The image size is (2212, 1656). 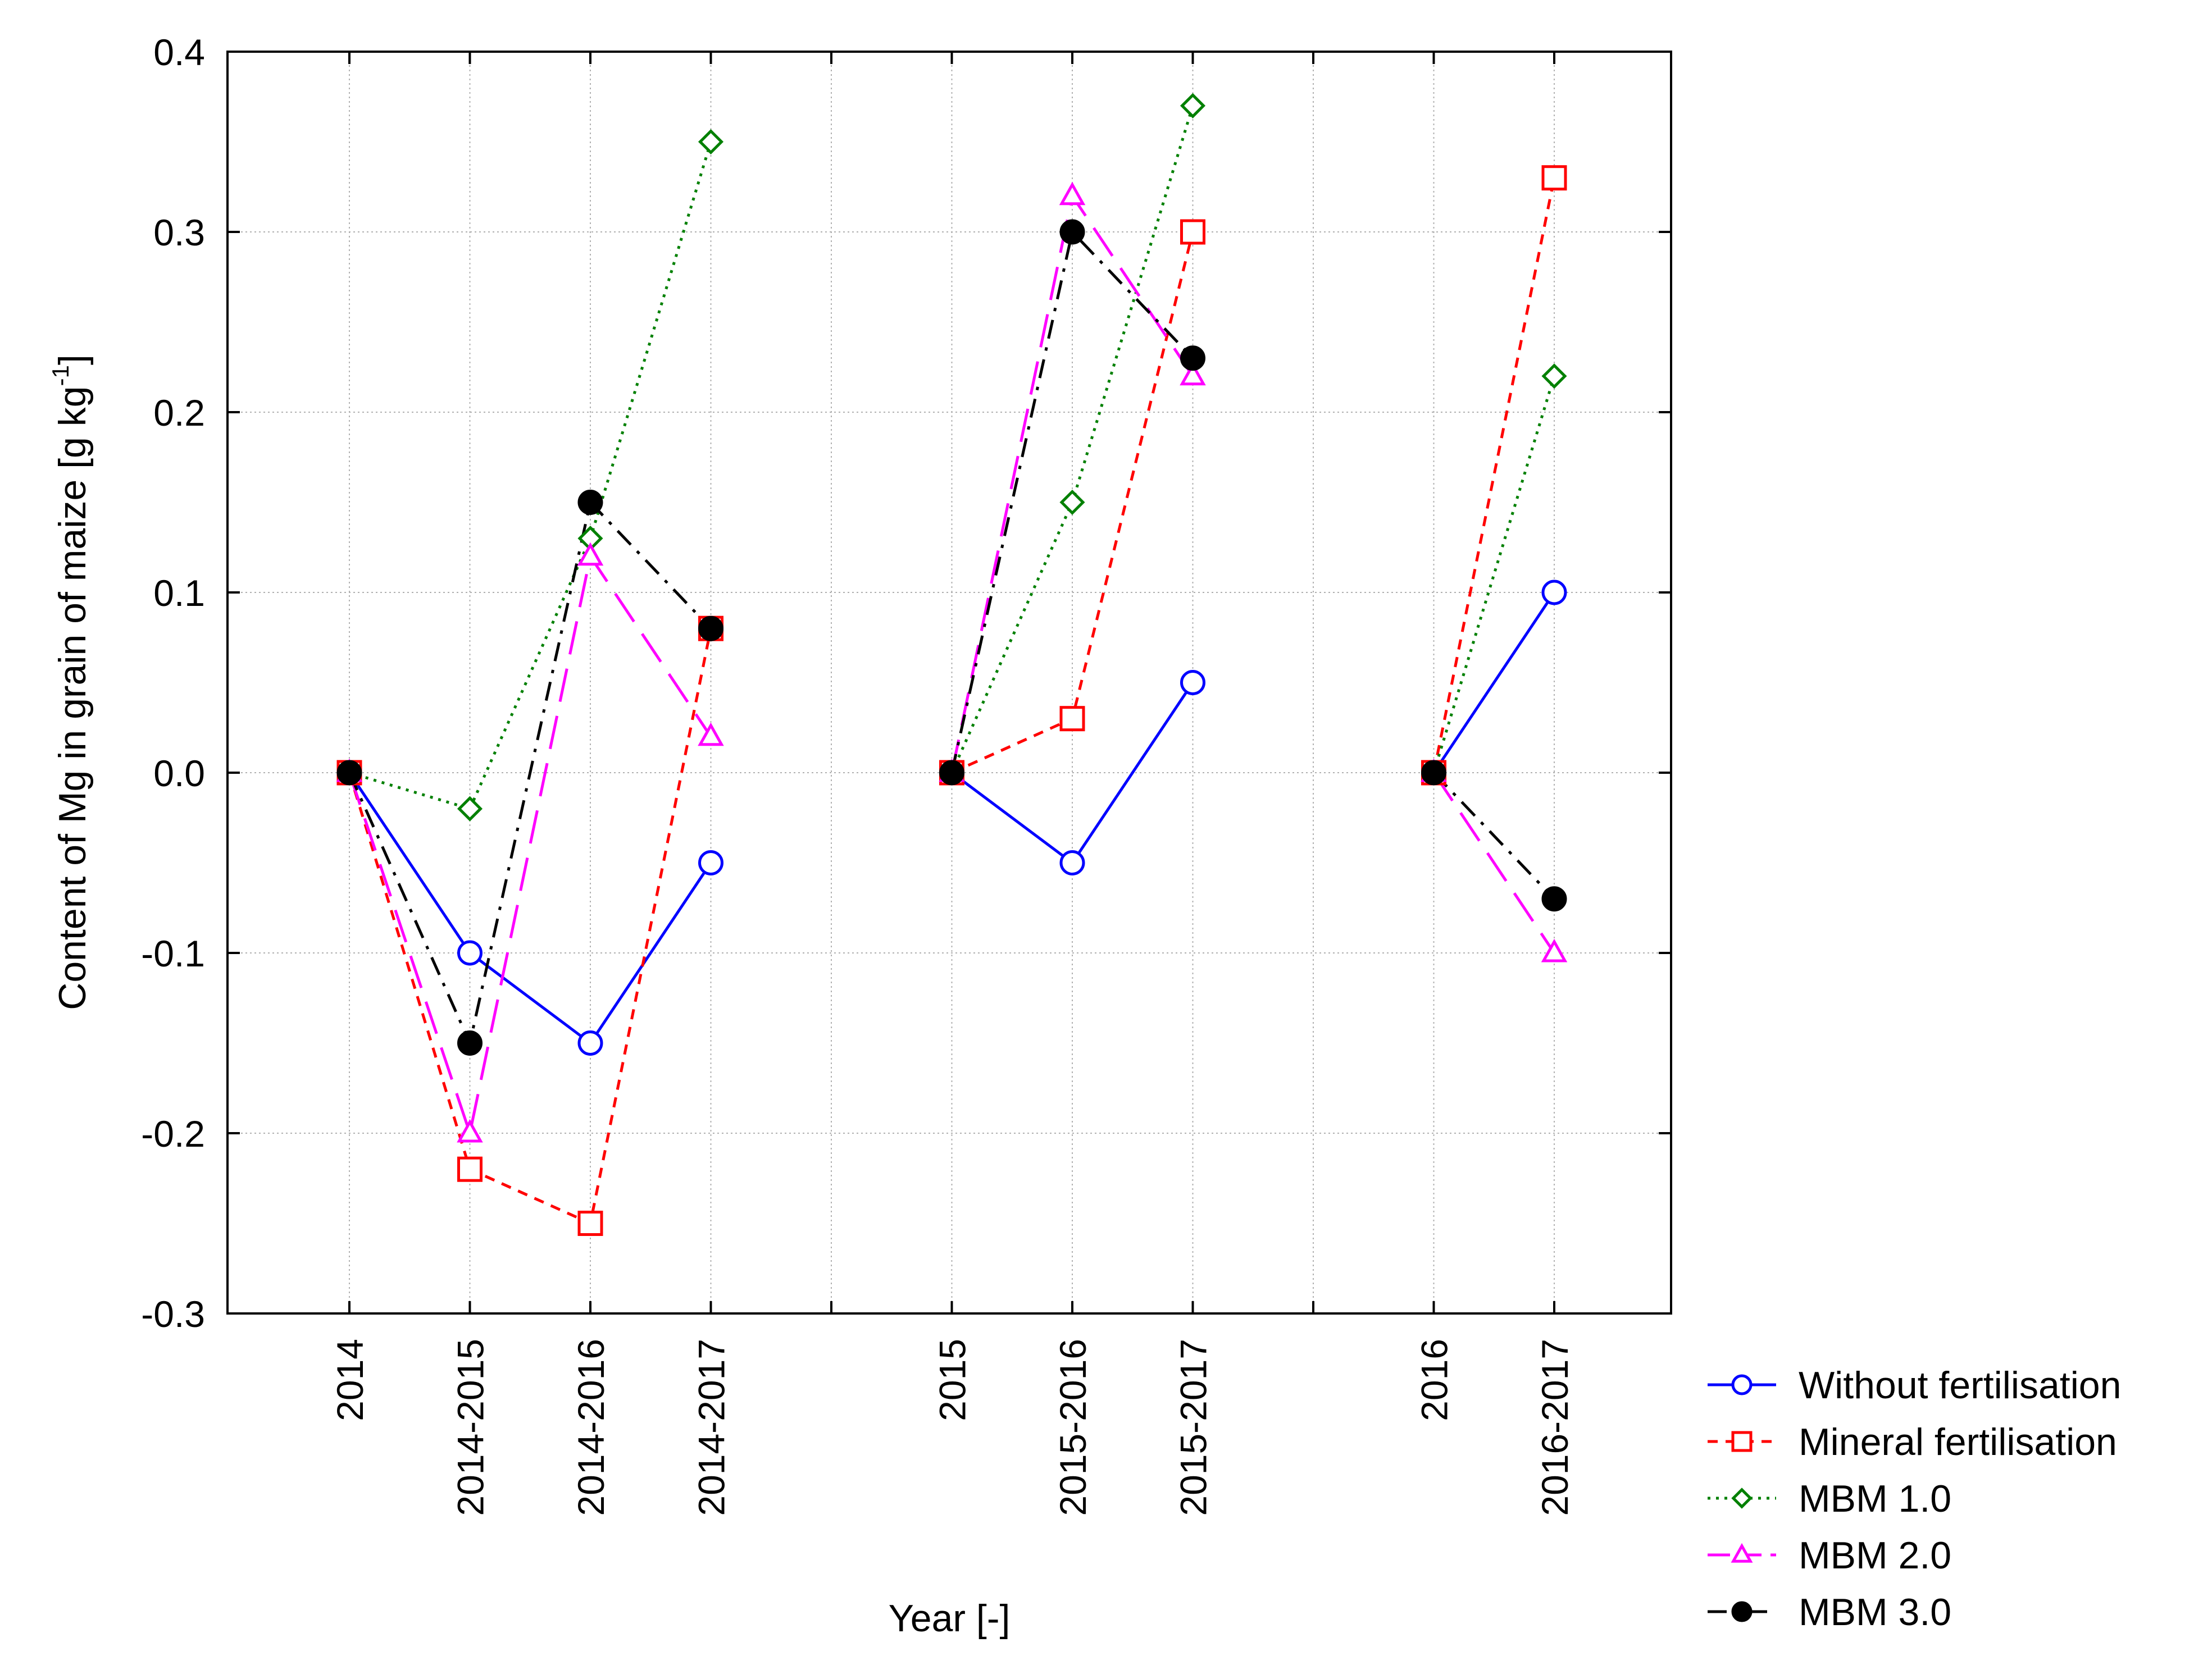 What do you see at coordinates (173, 1314) in the screenshot?
I see `y-tick-label: -0.3` at bounding box center [173, 1314].